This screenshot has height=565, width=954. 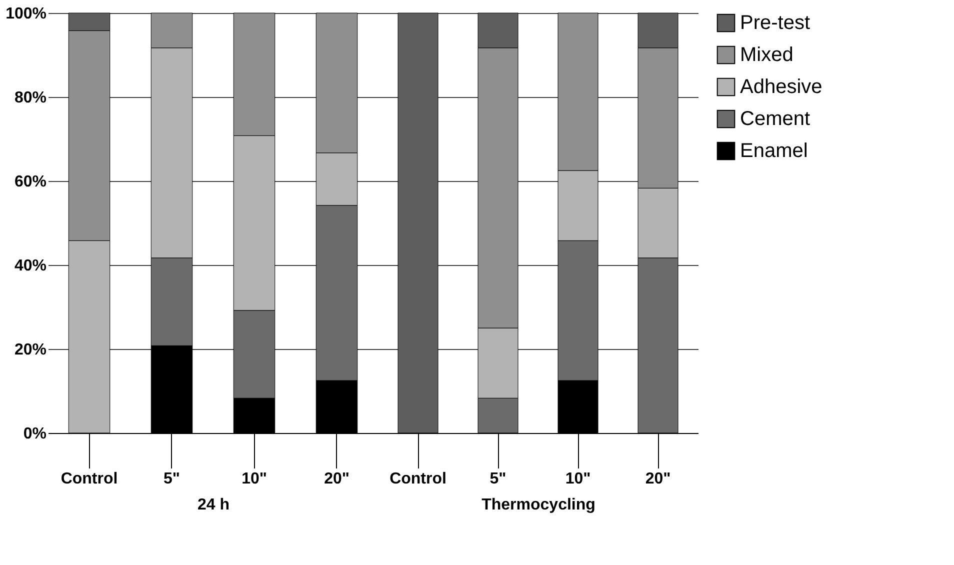 What do you see at coordinates (26, 14) in the screenshot?
I see `y-tick-label: 100%` at bounding box center [26, 14].